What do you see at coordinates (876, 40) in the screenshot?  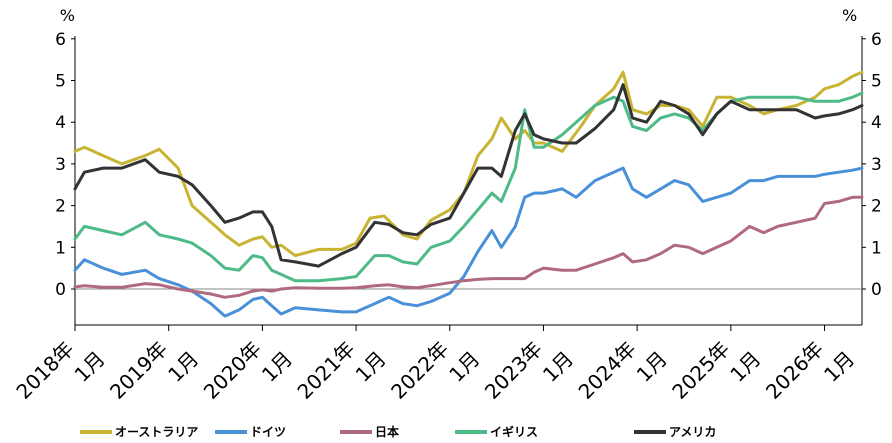 I see `y-tick-label-right: 6` at bounding box center [876, 40].